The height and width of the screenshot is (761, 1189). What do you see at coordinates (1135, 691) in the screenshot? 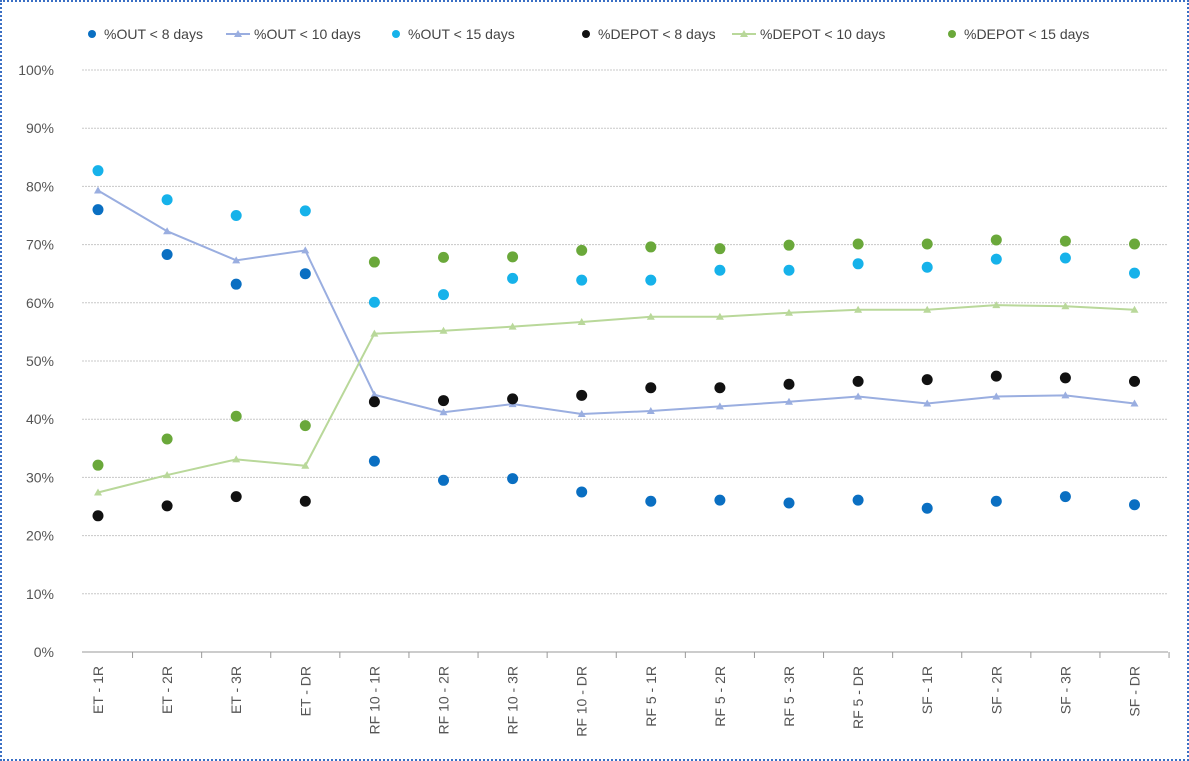
I see `x-tick-label: SF - DR` at bounding box center [1135, 691].